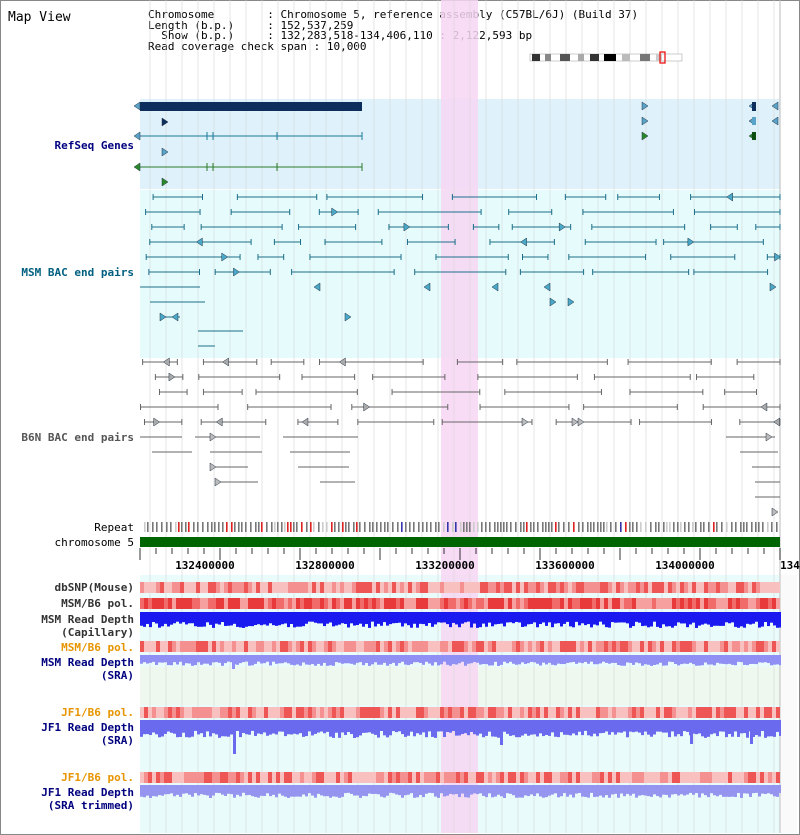 The height and width of the screenshot is (835, 800). Describe the element at coordinates (199, 242) in the screenshot. I see `msm-bac-pair-arrow` at that location.